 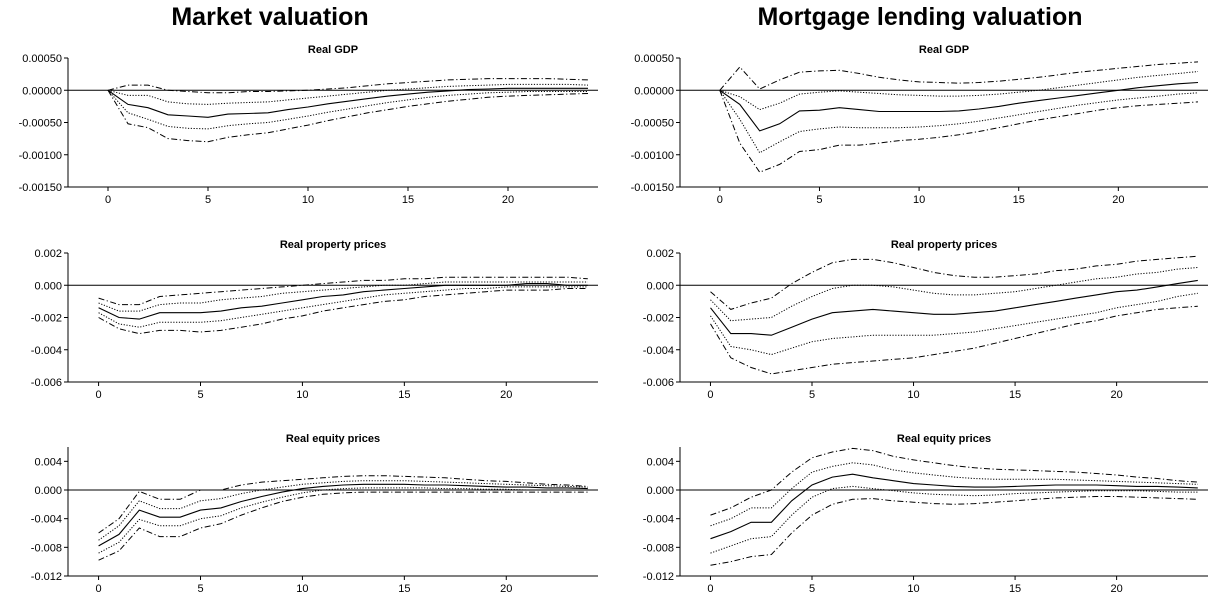 I want to click on column-title-right: Mortgage lending valuation, so click(x=920, y=17).